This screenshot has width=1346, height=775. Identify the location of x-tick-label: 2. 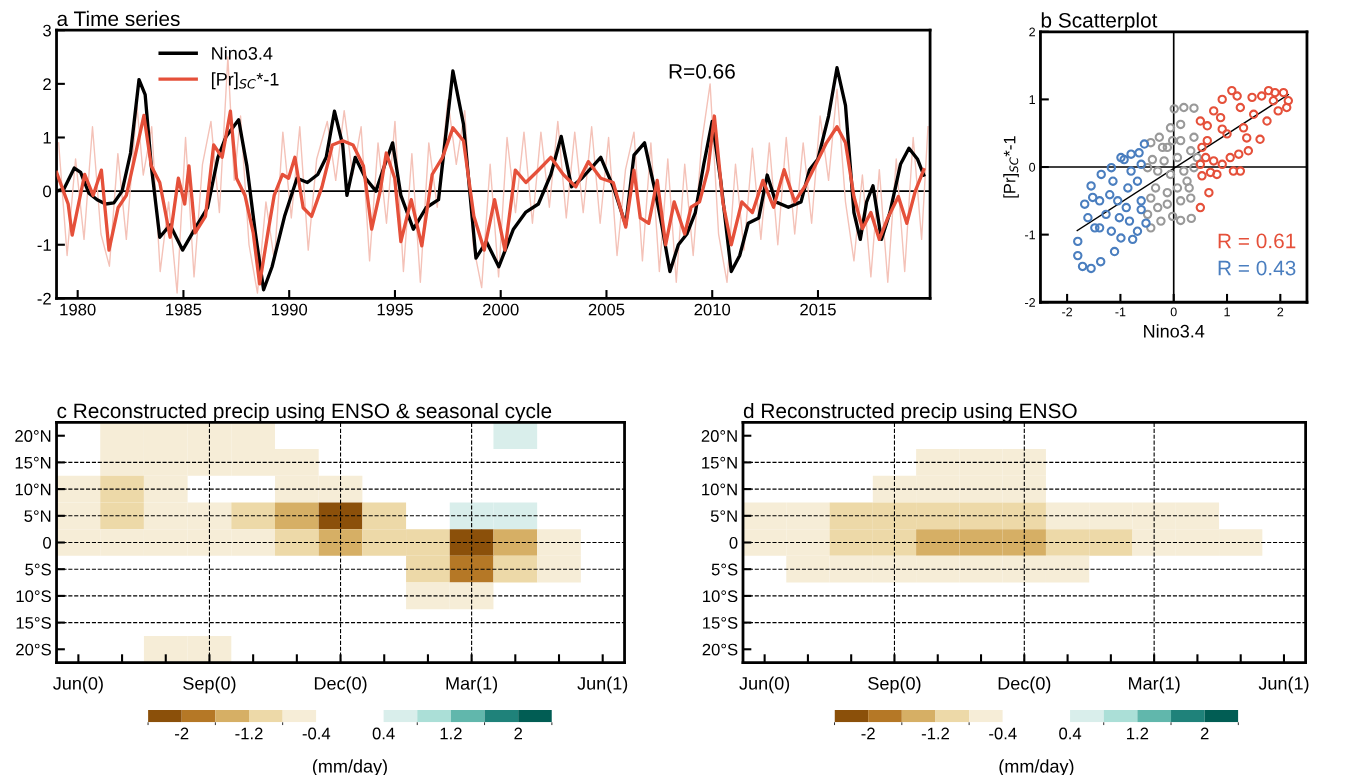
(1280, 312).